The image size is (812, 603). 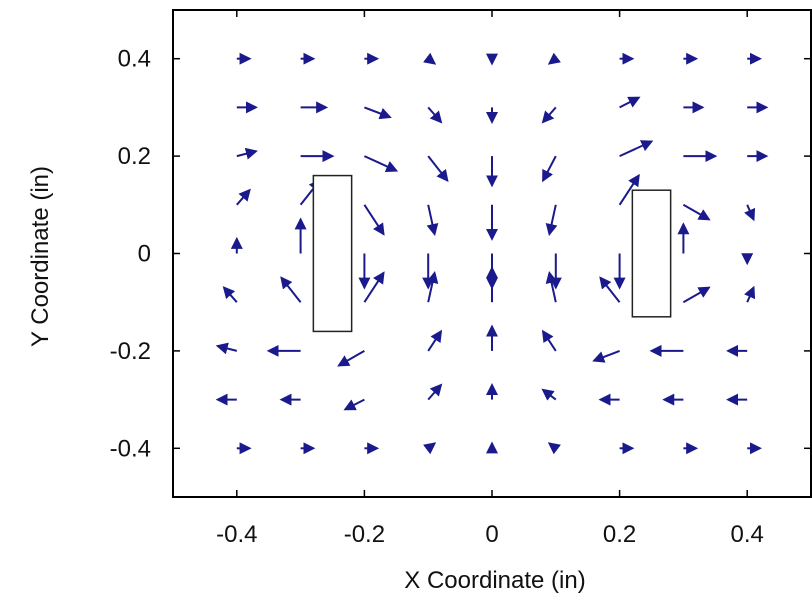 I want to click on y-tick-label: 0.4, so click(x=134, y=59).